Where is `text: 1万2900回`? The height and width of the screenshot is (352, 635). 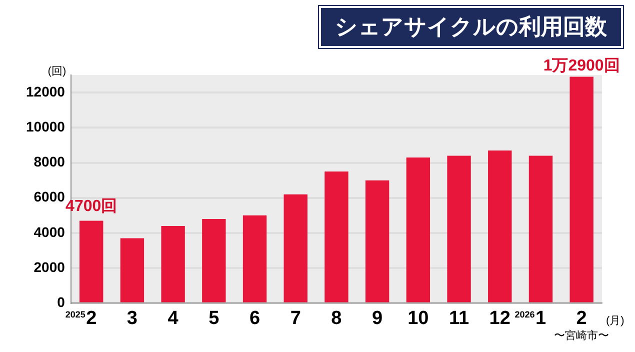
text: 1万2900回 is located at coordinates (581, 65).